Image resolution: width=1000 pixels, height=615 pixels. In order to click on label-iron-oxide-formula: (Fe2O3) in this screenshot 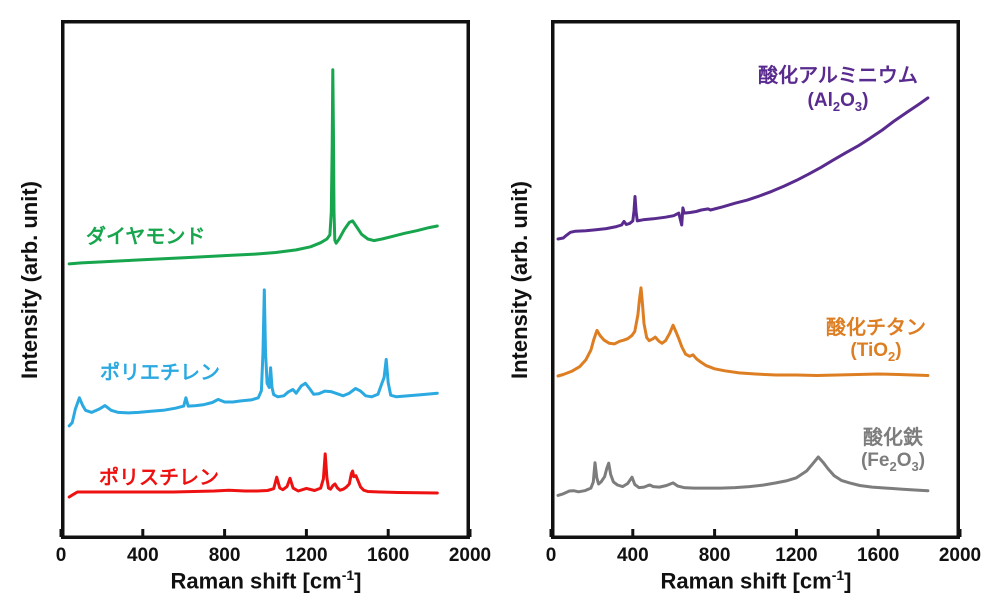, I will do `click(893, 462)`.